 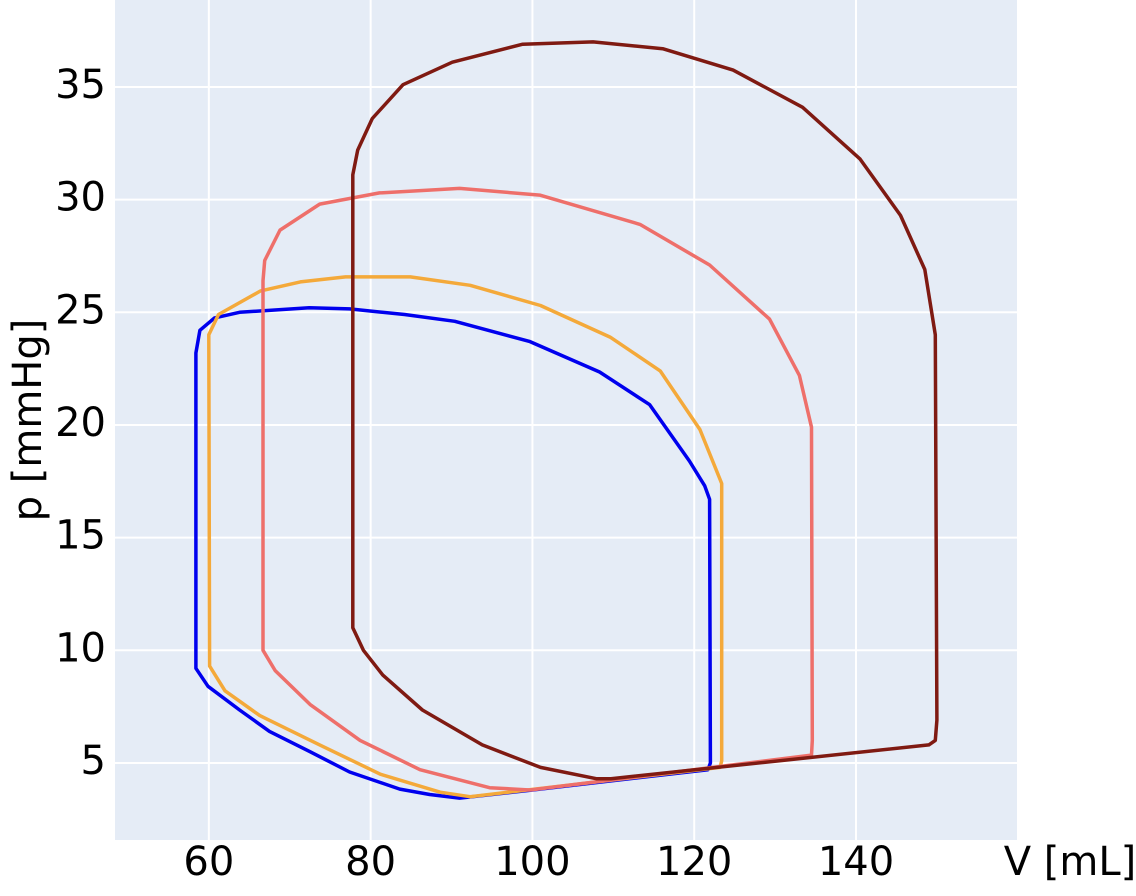 What do you see at coordinates (856, 862) in the screenshot?
I see `x-tick-label: 140` at bounding box center [856, 862].